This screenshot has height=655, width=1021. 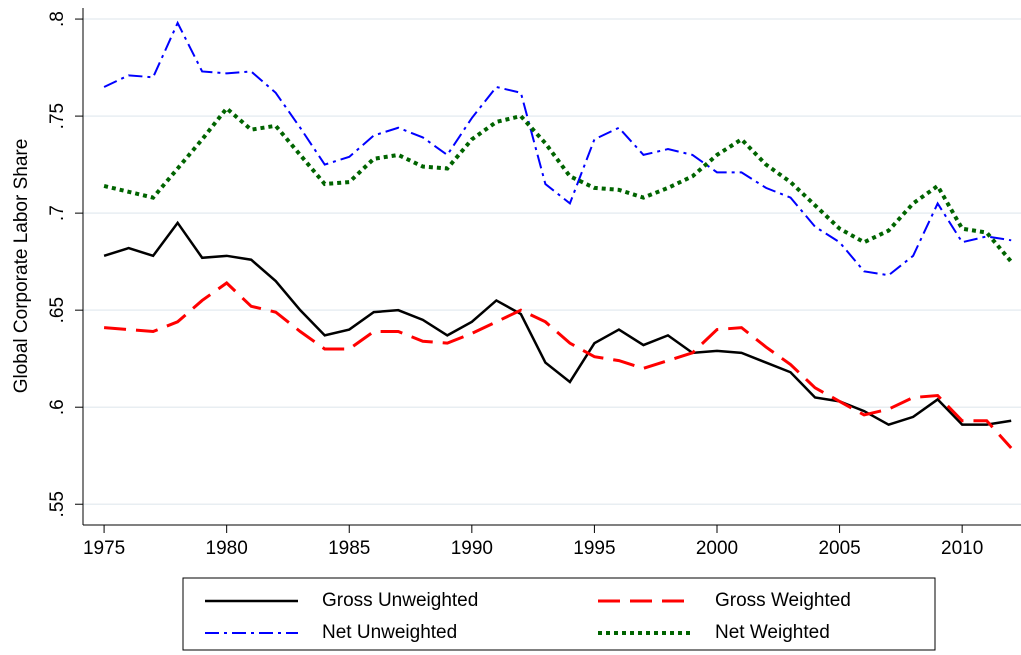 I want to click on legend, so click(x=559, y=614).